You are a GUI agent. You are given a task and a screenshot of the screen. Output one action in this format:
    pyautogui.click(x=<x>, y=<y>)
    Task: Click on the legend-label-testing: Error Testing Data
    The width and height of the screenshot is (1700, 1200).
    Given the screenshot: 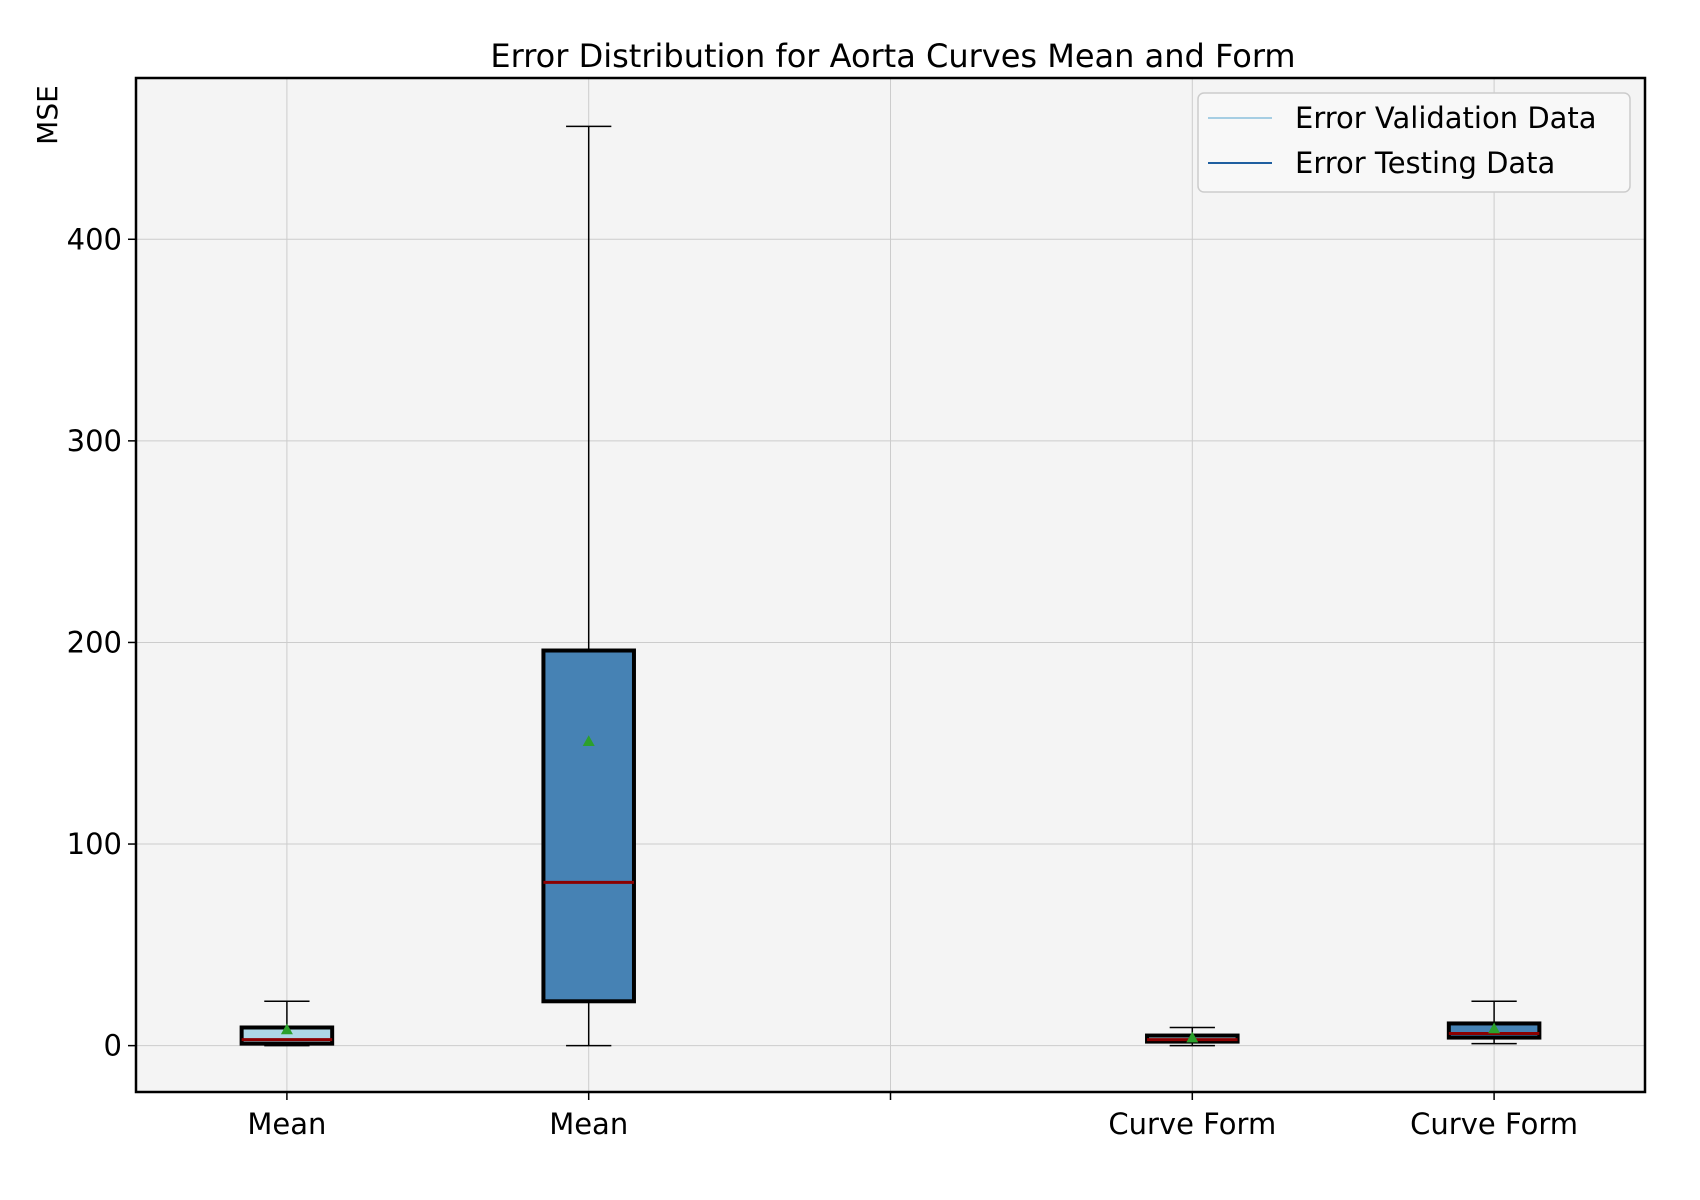 What is the action you would take?
    pyautogui.click(x=1425, y=163)
    